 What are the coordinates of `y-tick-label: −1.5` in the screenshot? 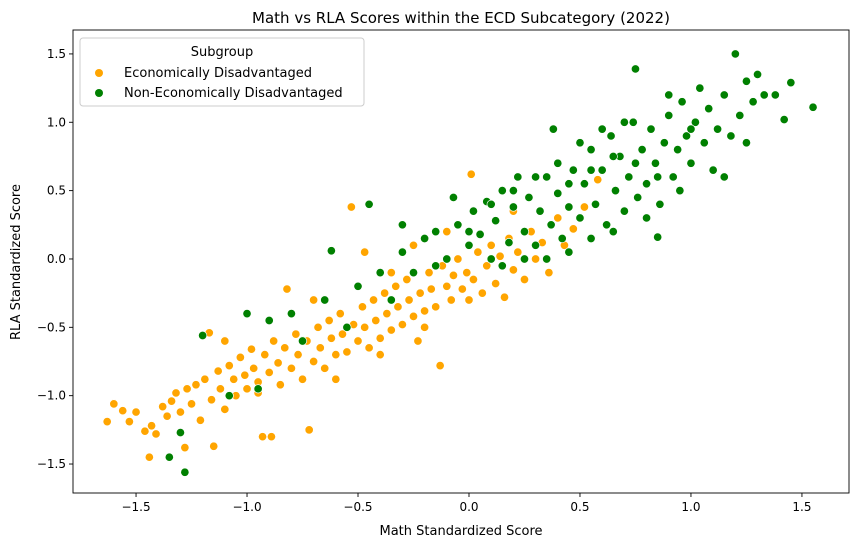 It's located at (51, 464).